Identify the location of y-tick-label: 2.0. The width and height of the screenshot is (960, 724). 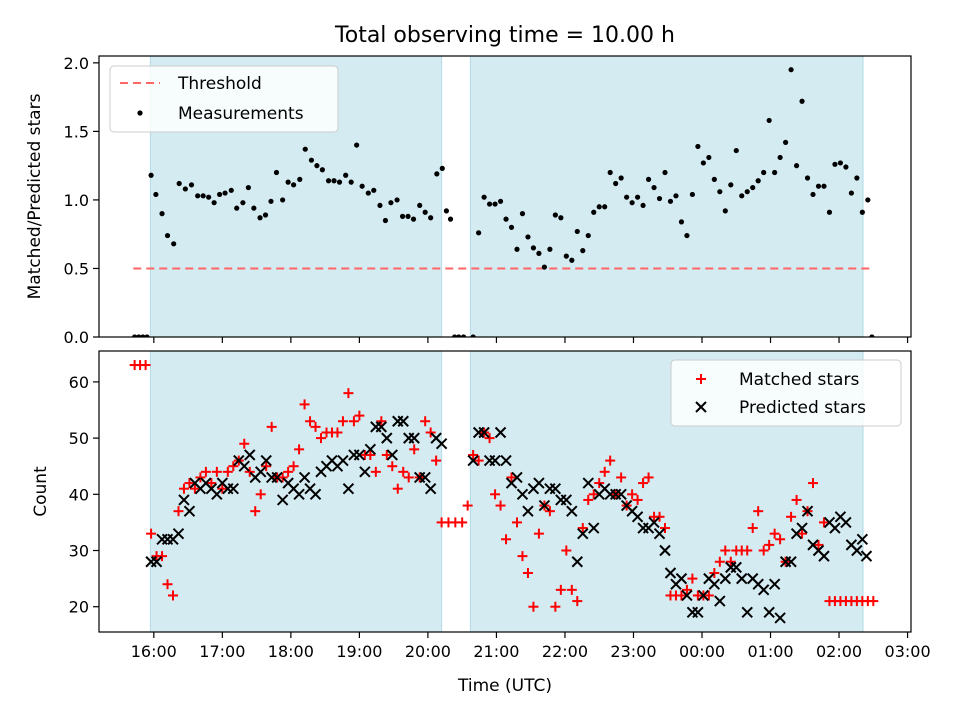
(76, 63).